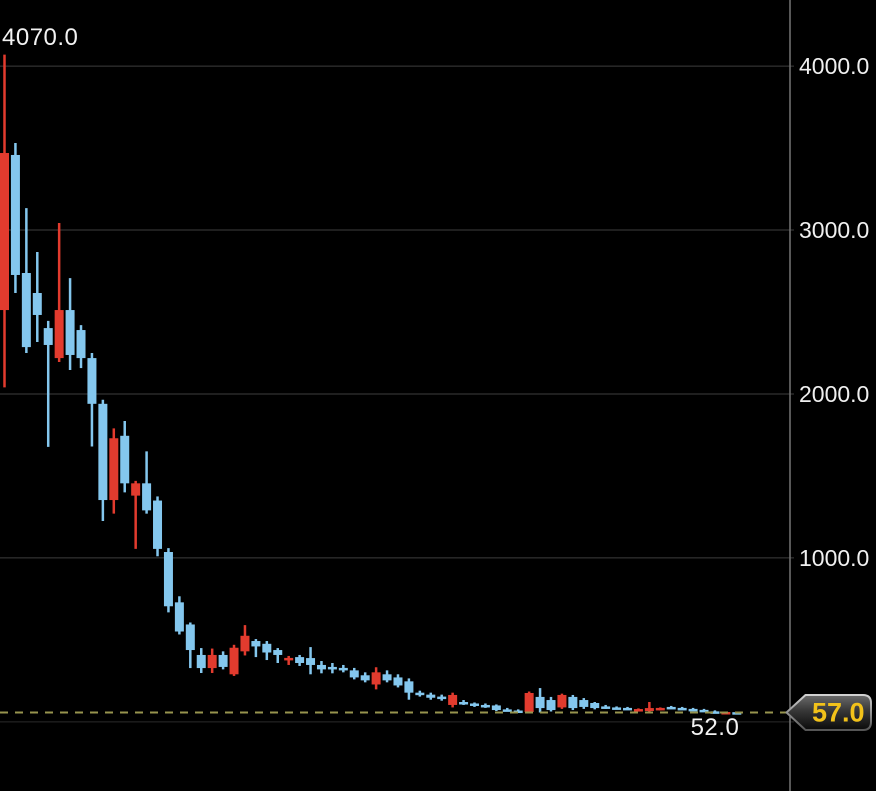 The image size is (876, 791). Describe the element at coordinates (834, 230) in the screenshot. I see `y-axis-tick-label: 3000.0` at that location.